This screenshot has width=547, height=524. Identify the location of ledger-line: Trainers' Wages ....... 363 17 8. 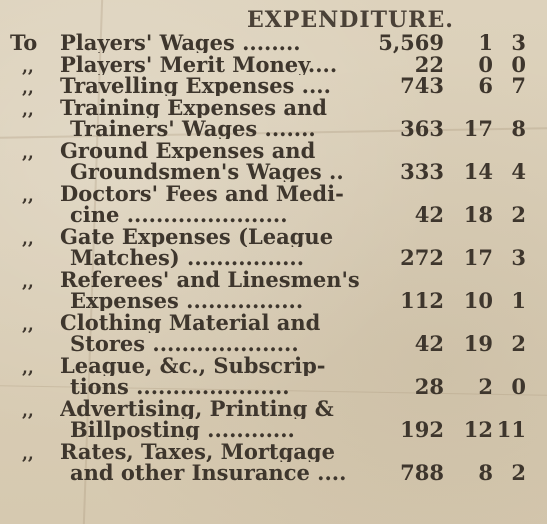
(273, 129).